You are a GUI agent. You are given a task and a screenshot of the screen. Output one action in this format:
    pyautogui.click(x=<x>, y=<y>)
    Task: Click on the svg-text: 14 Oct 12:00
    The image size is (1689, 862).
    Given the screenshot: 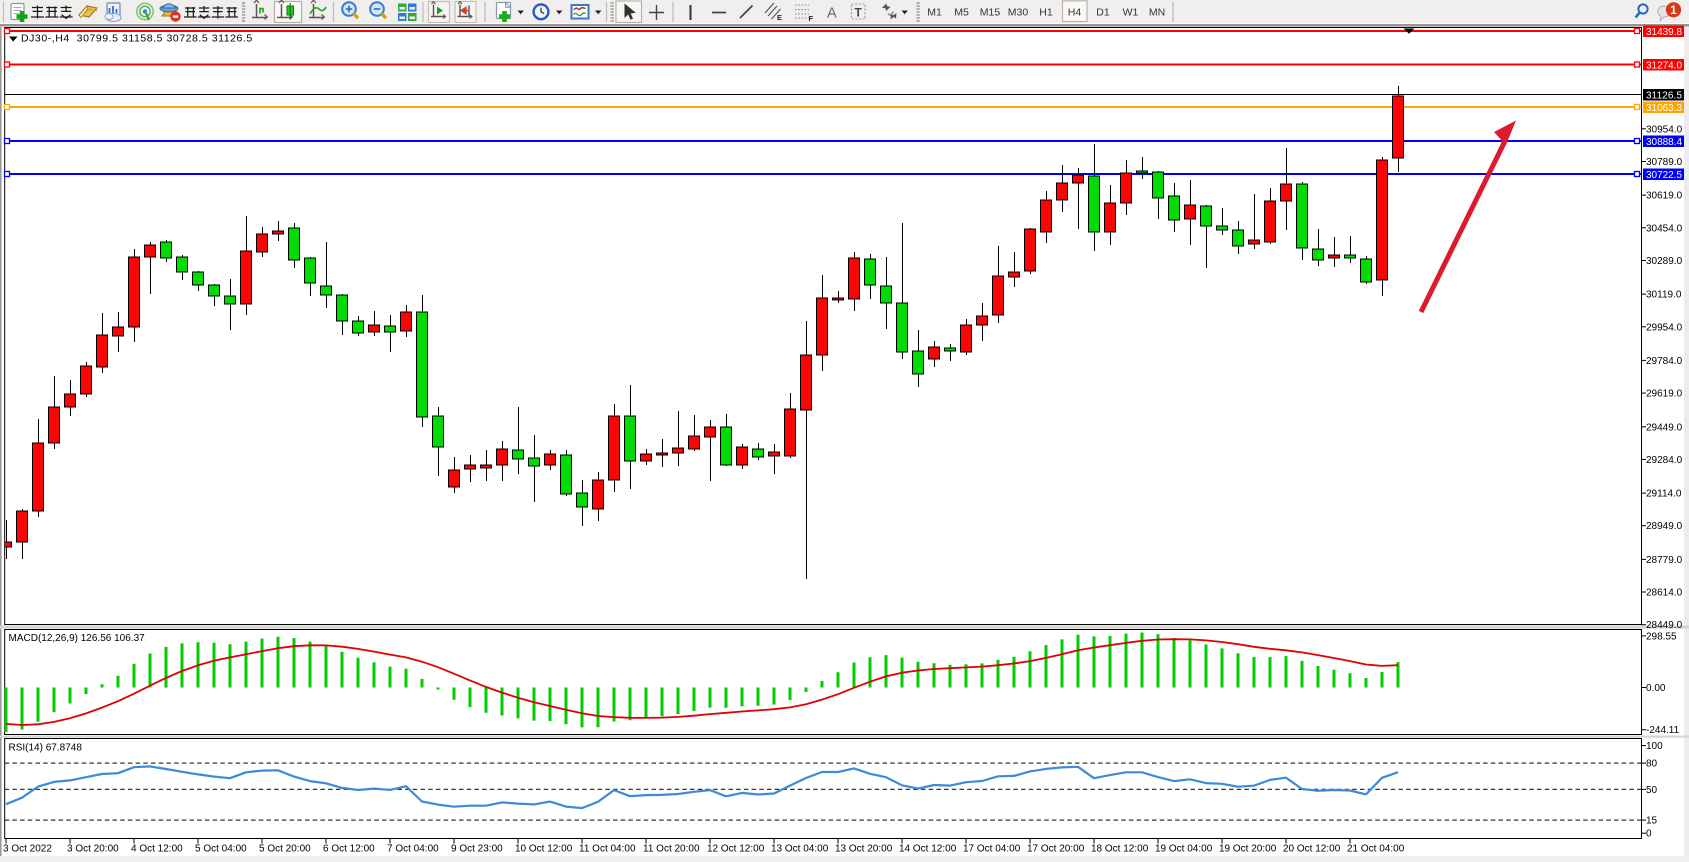 What is the action you would take?
    pyautogui.click(x=928, y=848)
    